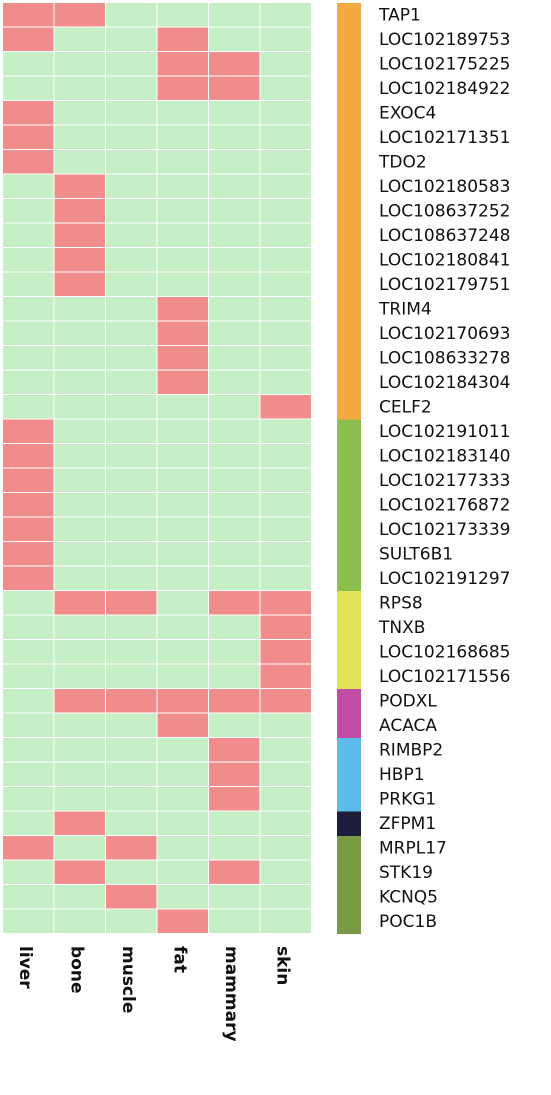 This screenshot has height=1095, width=551. I want to click on row-group-color-bar, so click(349, 468).